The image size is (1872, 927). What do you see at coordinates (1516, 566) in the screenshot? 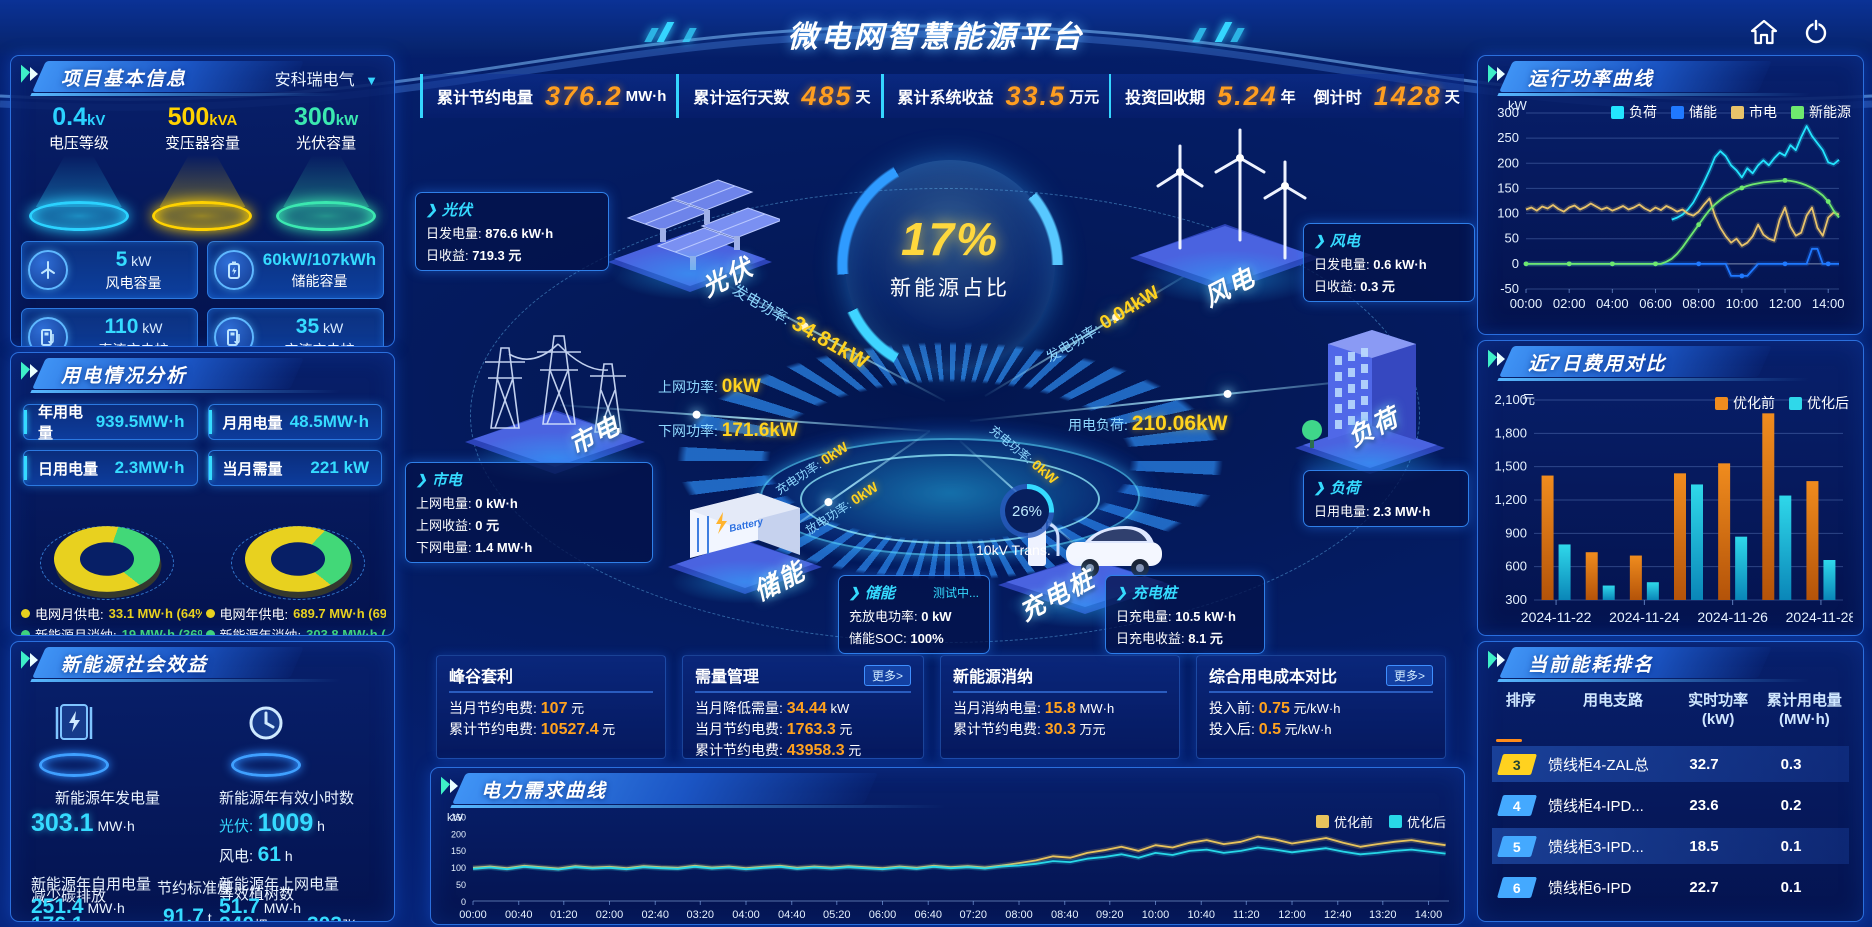
I see `y-tick-label: 600` at bounding box center [1516, 566].